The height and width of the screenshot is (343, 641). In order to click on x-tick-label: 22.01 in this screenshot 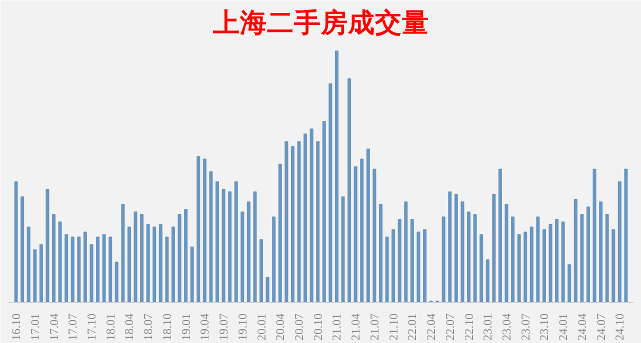, I will do `click(412, 327)`.